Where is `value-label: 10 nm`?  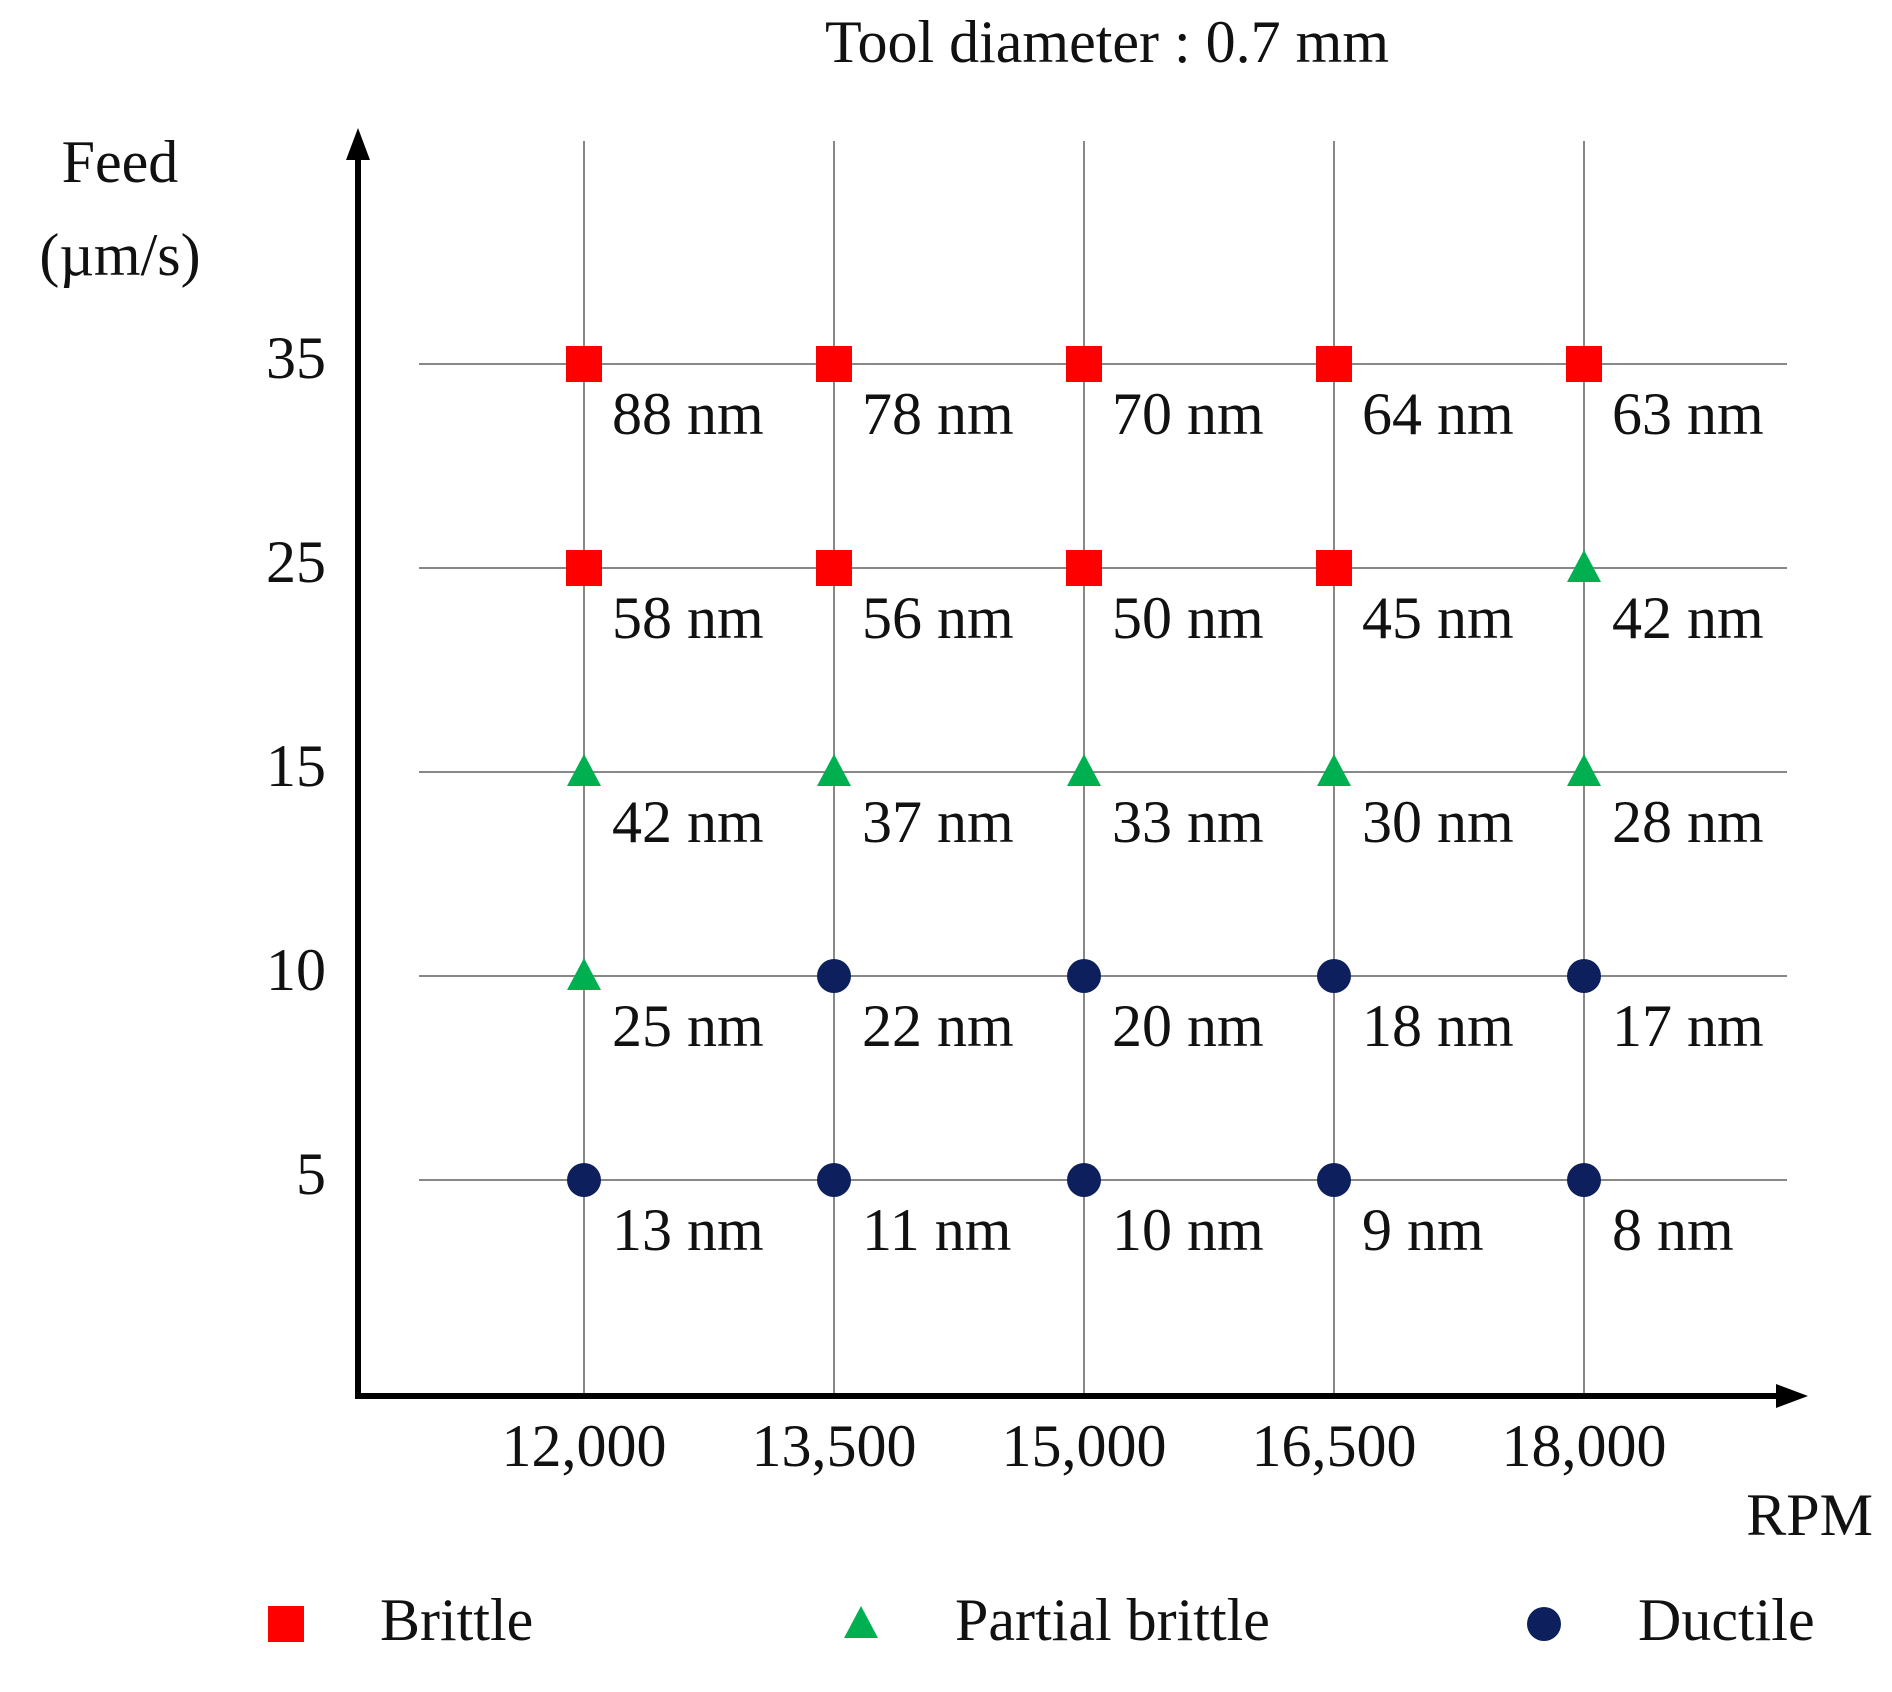 value-label: 10 nm is located at coordinates (1188, 1230).